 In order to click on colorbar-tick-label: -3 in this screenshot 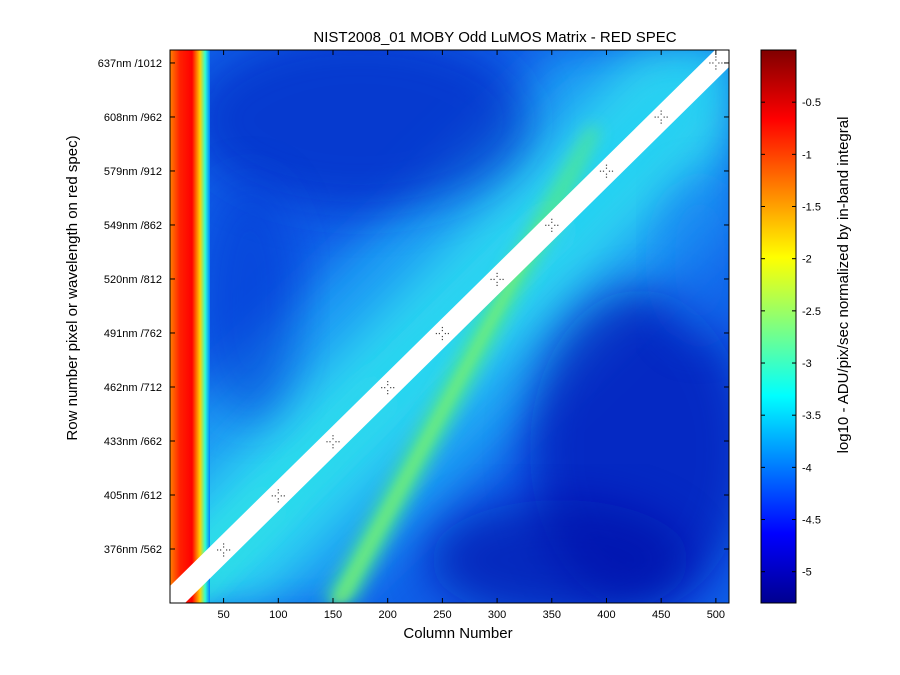, I will do `click(807, 364)`.